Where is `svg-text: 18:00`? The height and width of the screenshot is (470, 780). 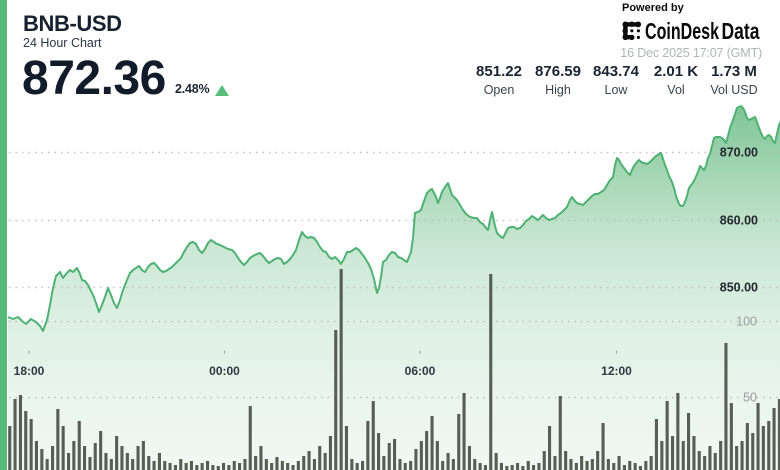 svg-text: 18:00 is located at coordinates (29, 371).